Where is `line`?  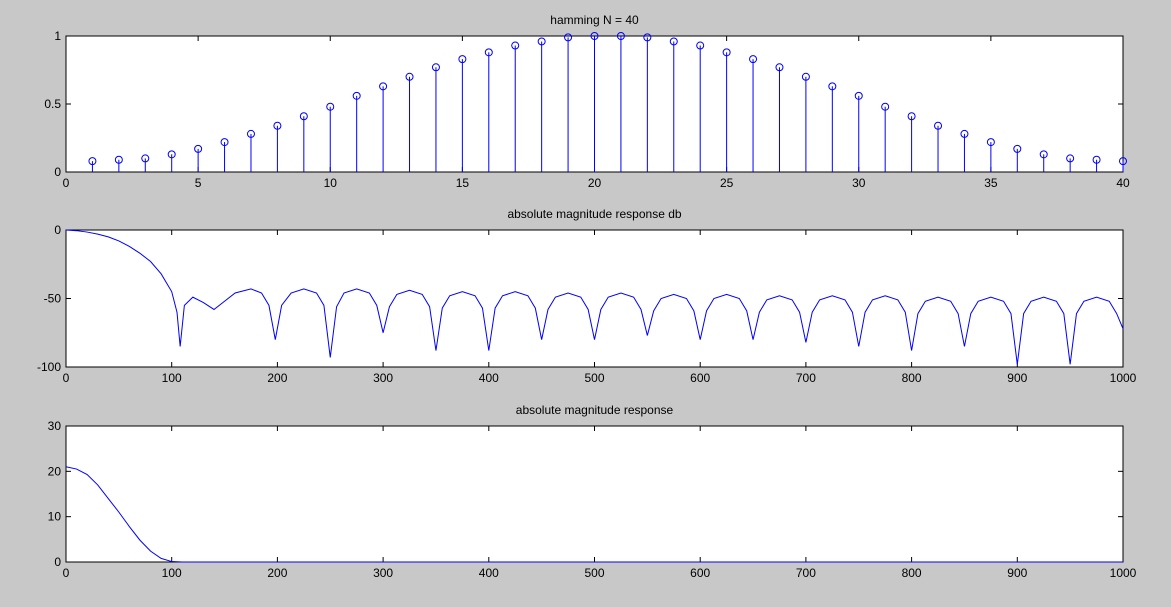
line is located at coordinates (594, 514).